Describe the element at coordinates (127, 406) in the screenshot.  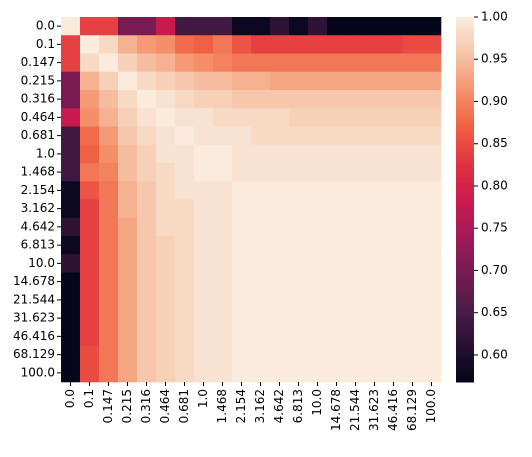
I see `x-tick-label: 0.215` at that location.